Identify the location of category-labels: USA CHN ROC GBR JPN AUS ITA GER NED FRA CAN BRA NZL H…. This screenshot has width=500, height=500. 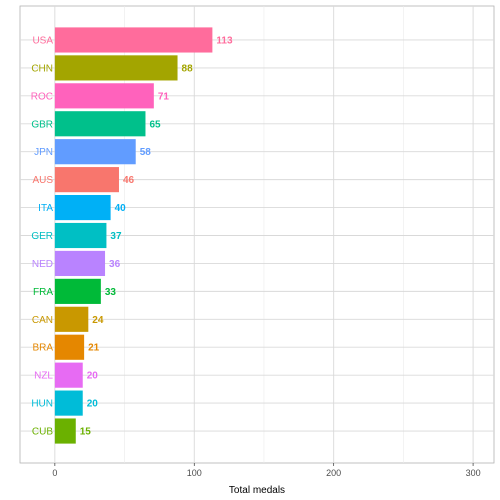
(42, 236).